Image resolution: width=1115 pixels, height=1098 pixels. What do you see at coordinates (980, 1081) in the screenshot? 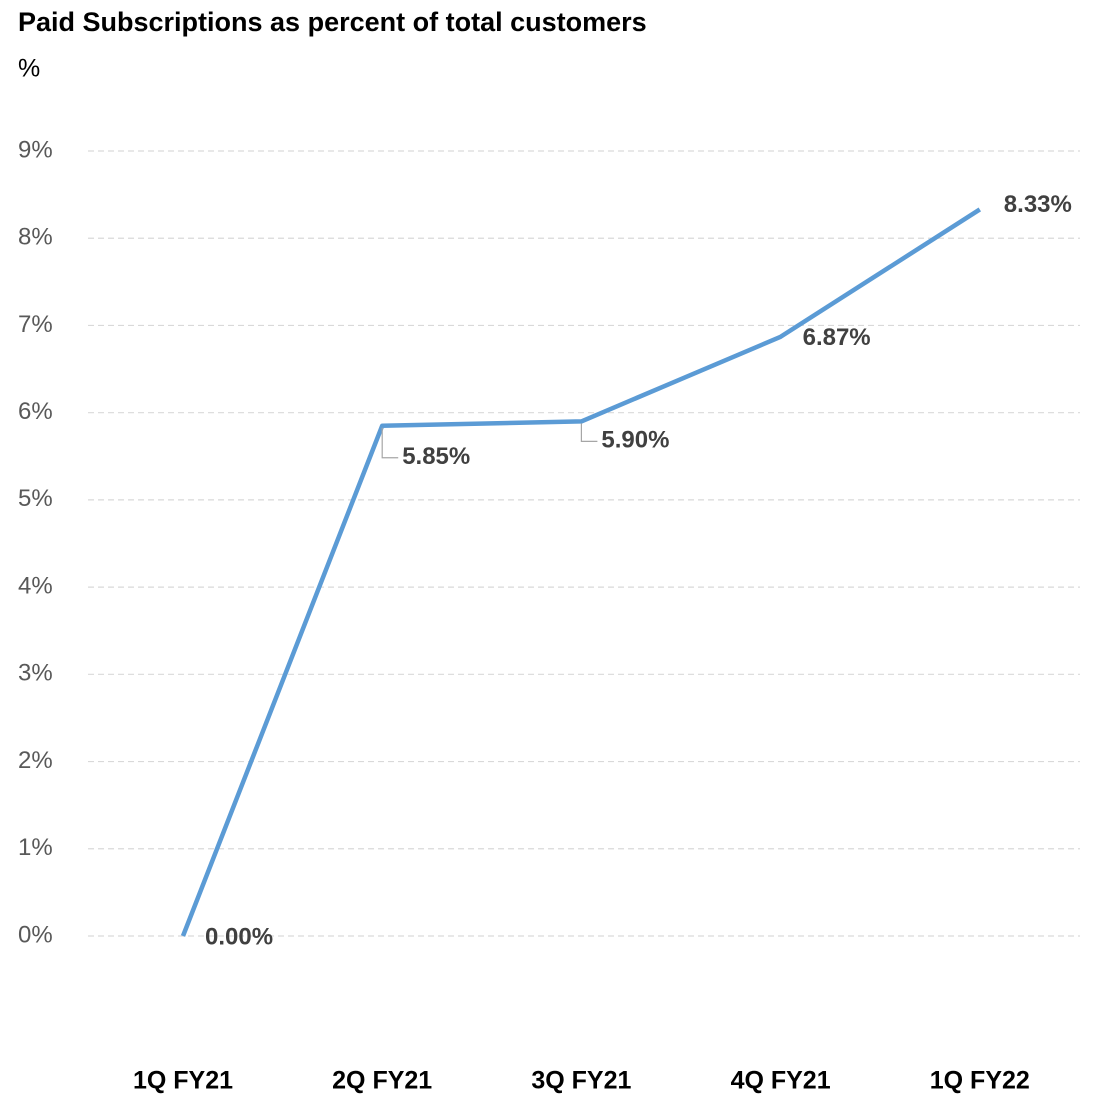
I see `x-tick-label: 1Q FY22` at bounding box center [980, 1081].